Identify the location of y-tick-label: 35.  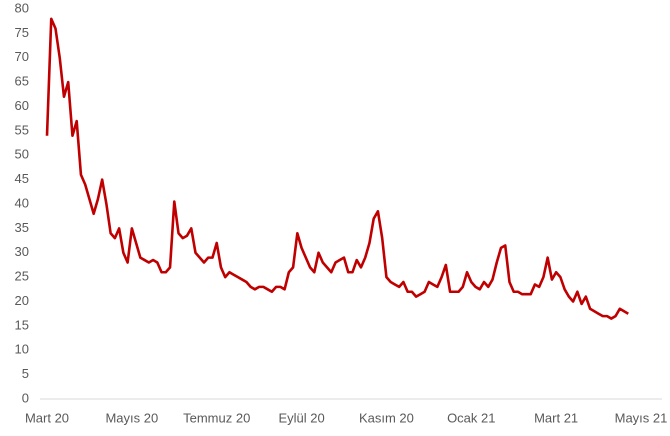
(22, 227).